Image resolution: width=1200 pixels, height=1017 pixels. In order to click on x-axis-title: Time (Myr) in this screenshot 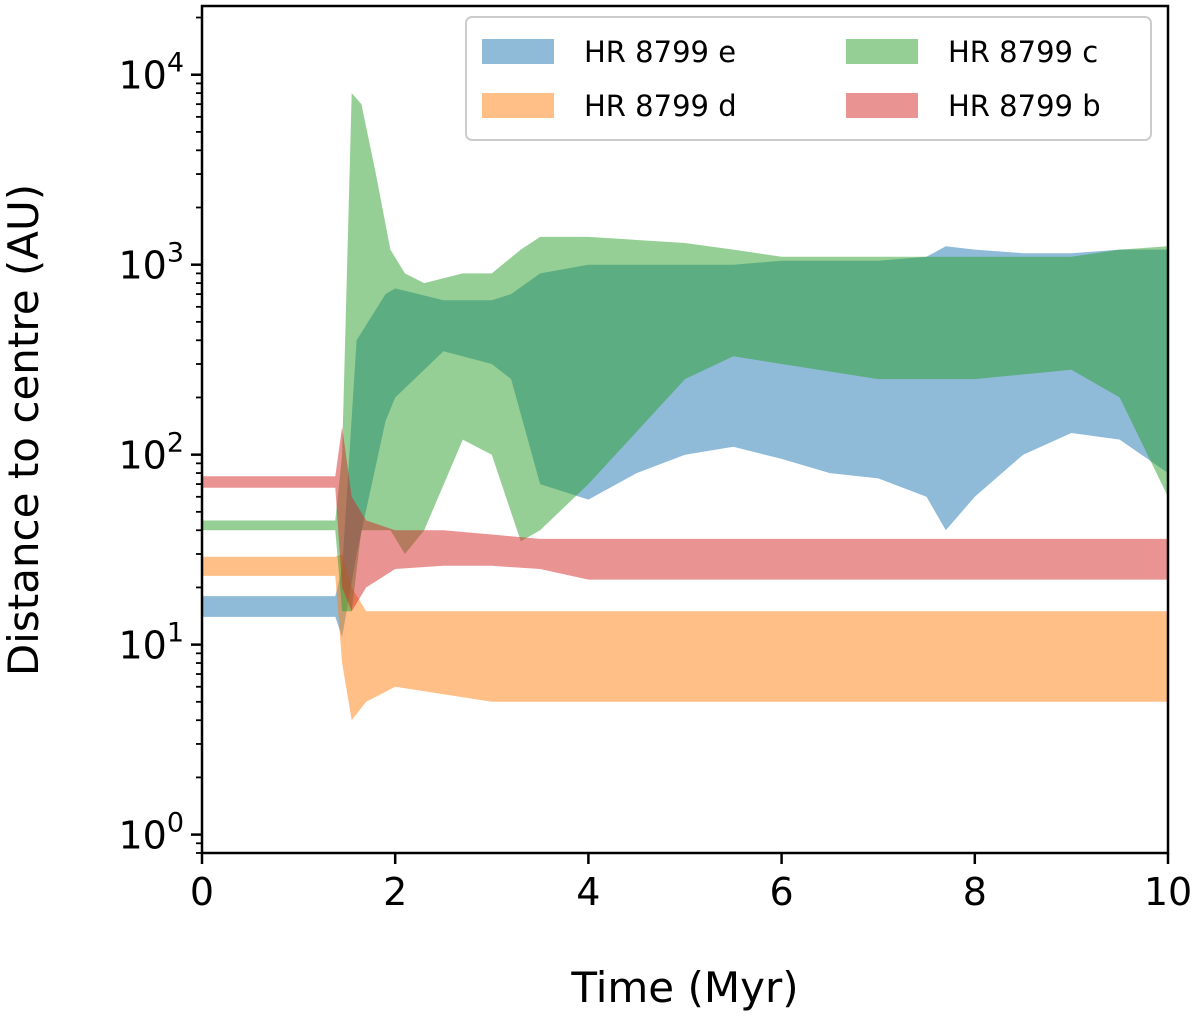, I will do `click(684, 987)`.